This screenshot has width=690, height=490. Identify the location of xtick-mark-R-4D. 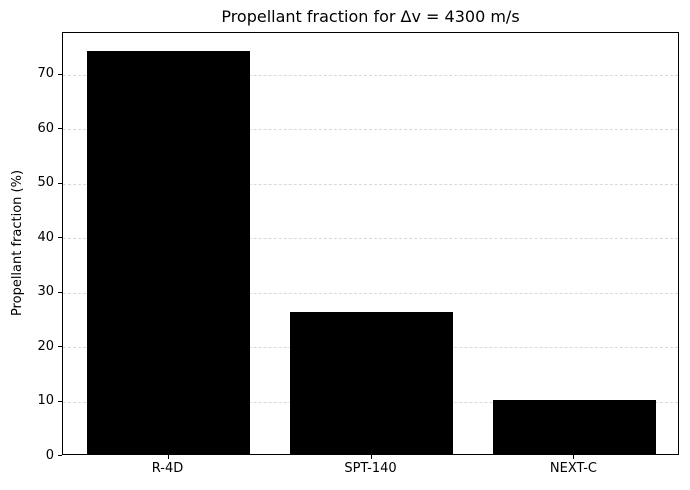
(168, 457).